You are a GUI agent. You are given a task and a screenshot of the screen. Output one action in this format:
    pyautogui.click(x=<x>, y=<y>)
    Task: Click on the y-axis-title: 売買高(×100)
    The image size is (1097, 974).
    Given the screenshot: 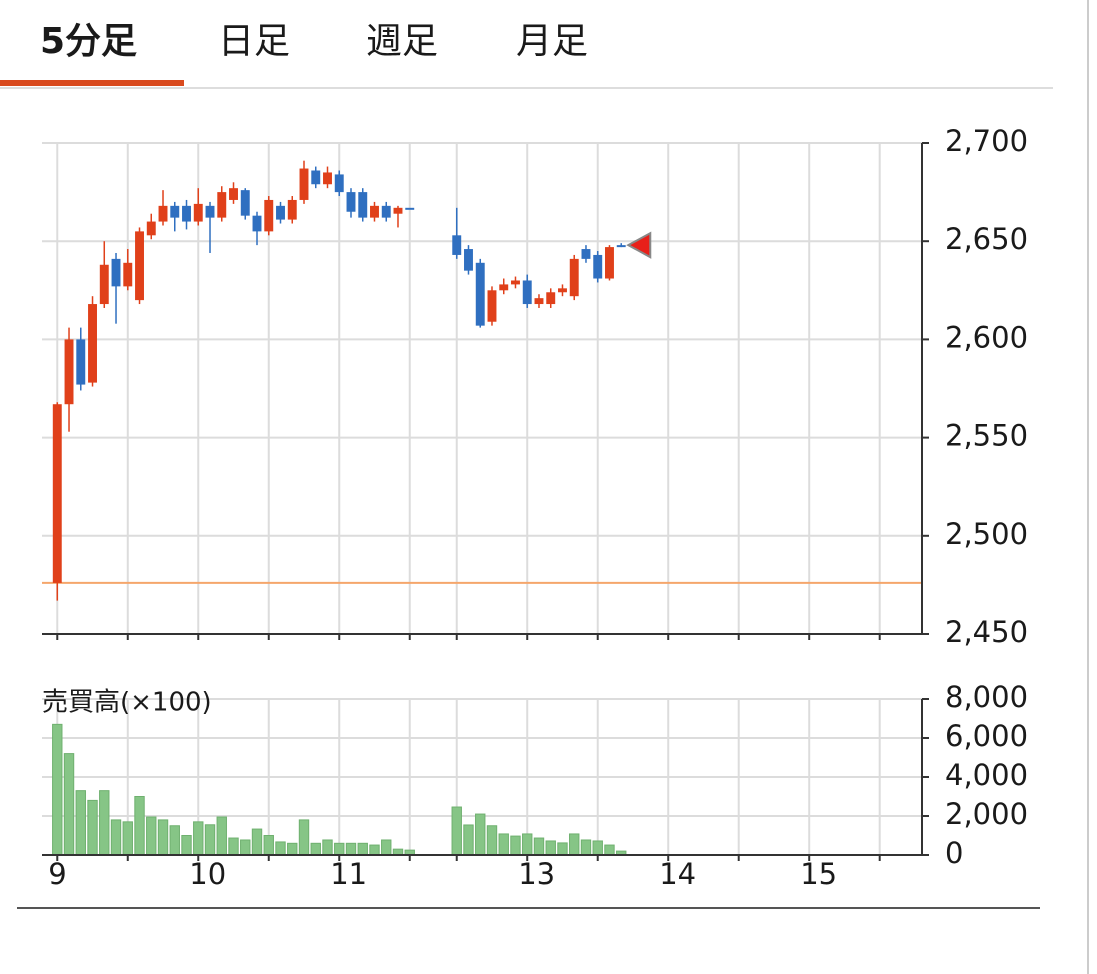 What is the action you would take?
    pyautogui.click(x=127, y=703)
    